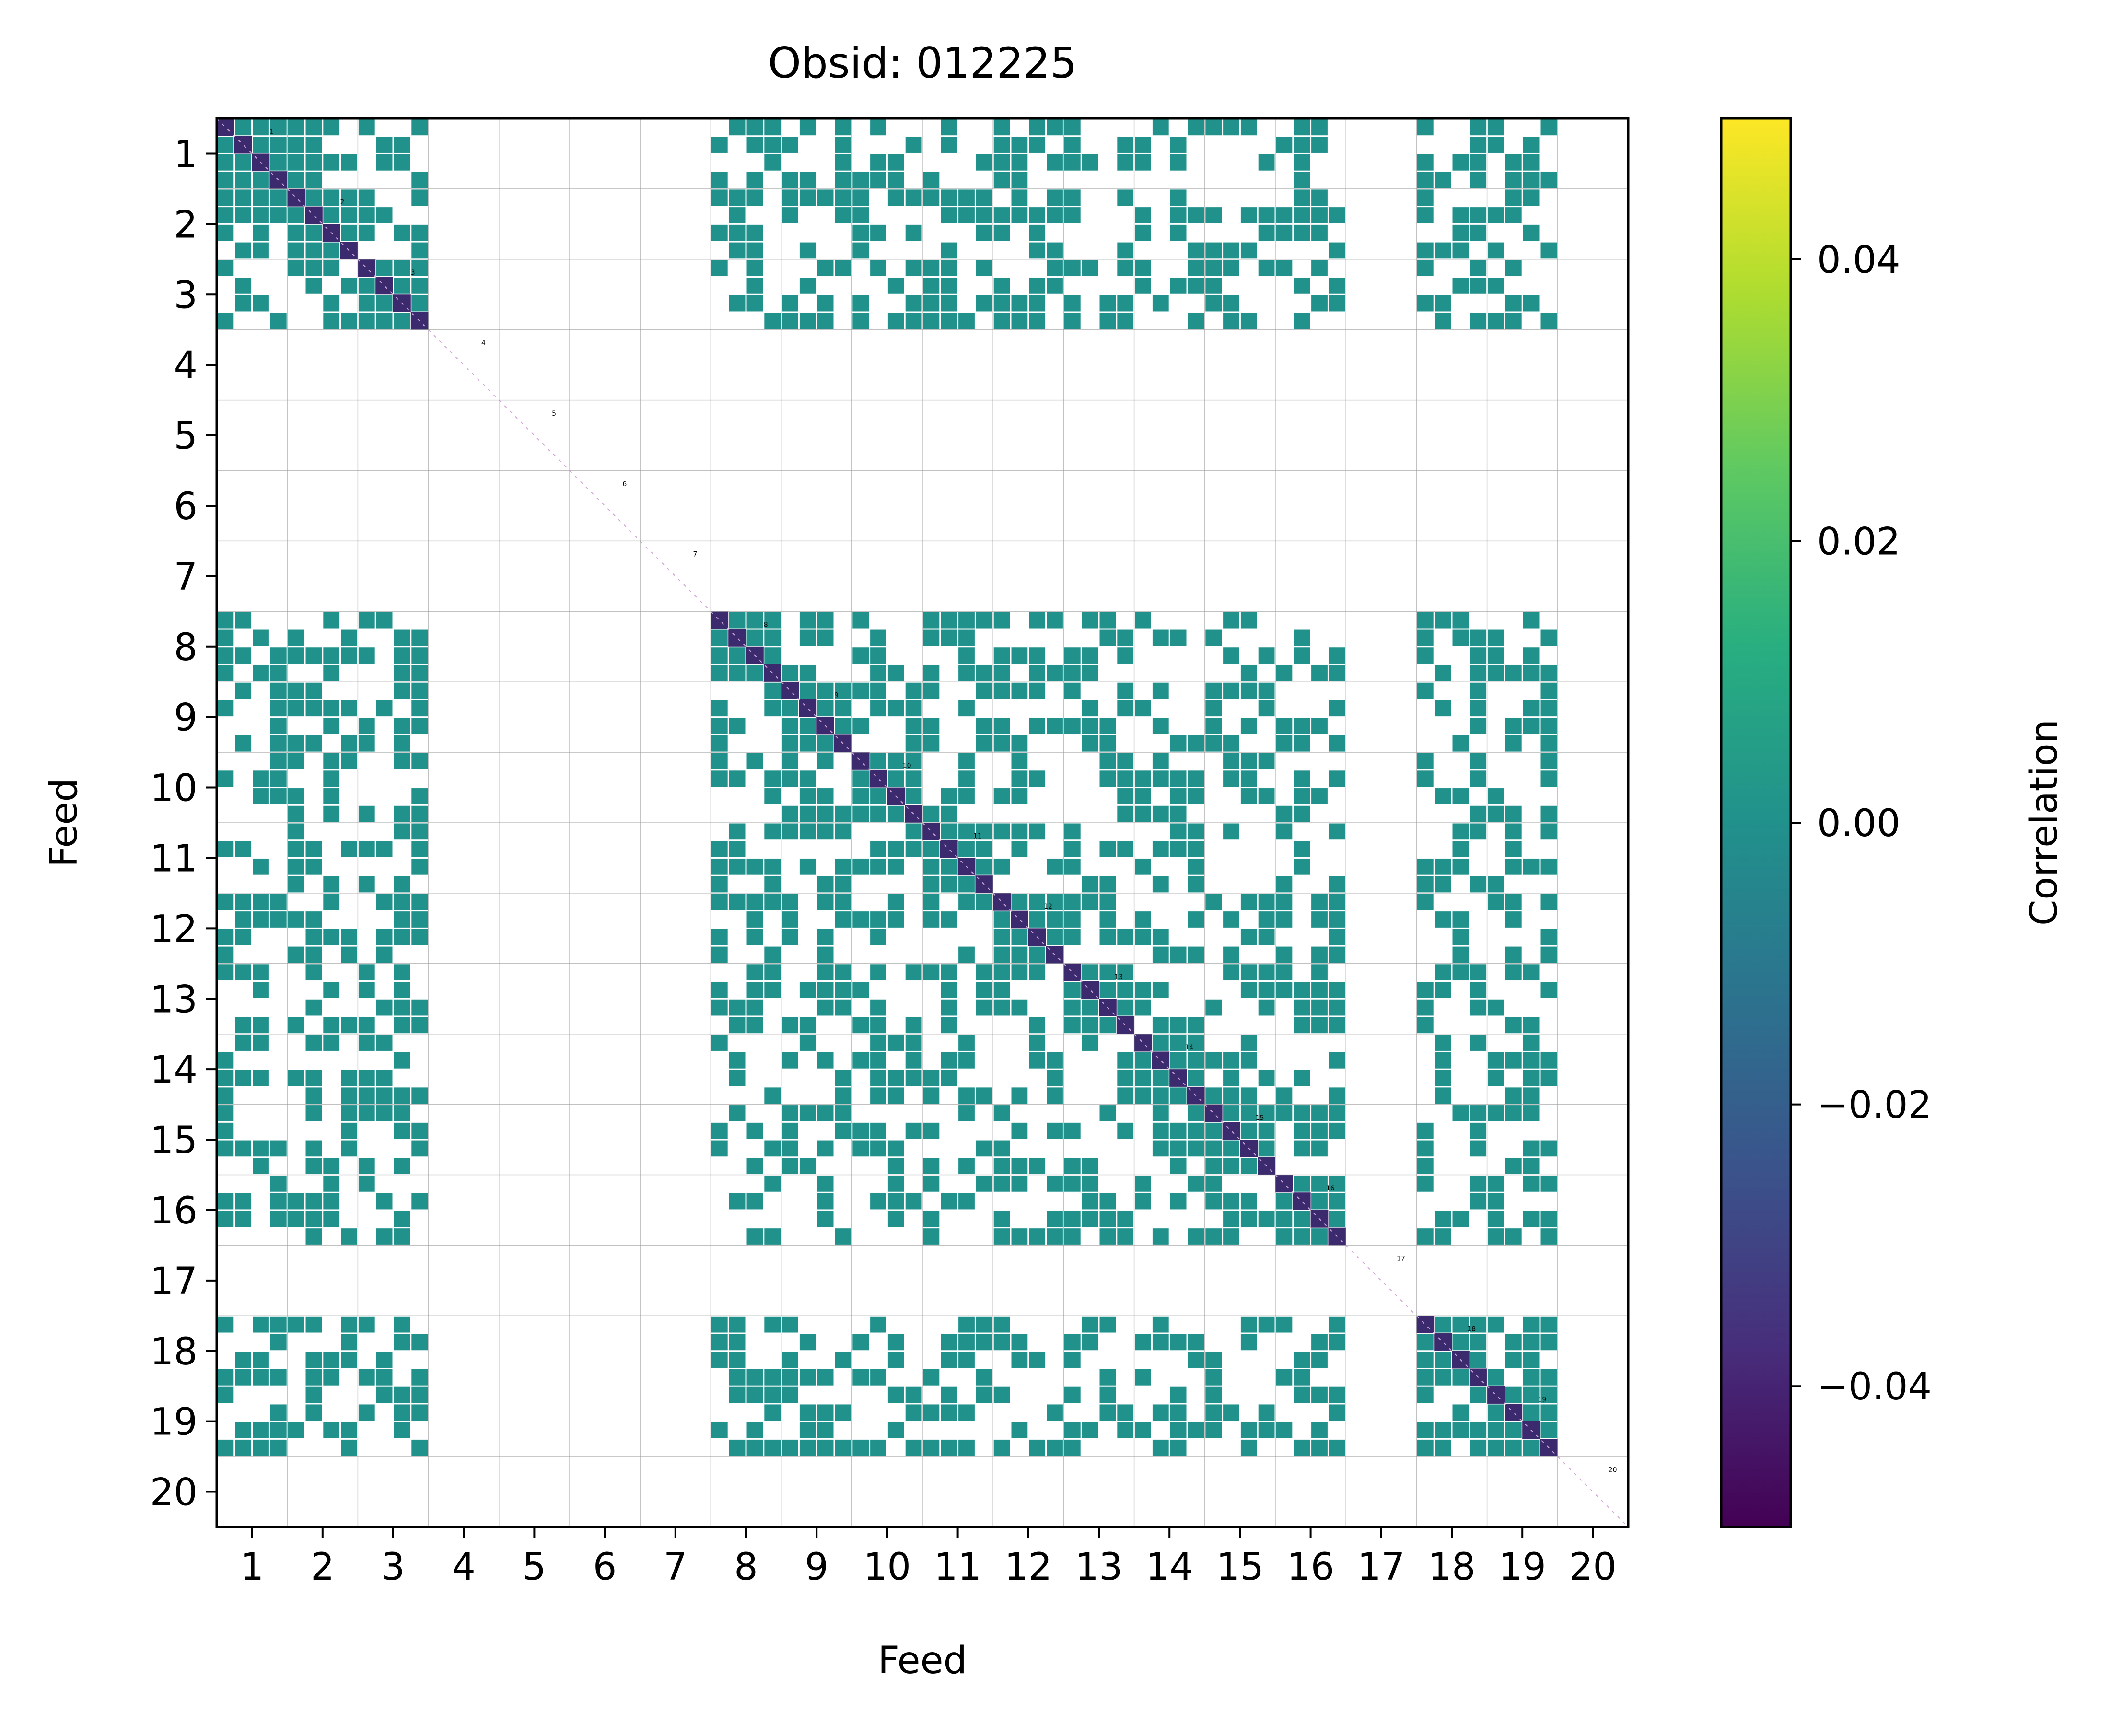 The width and height of the screenshot is (2111, 1736). What do you see at coordinates (1072, 972) in the screenshot?
I see `diagonal-cell` at bounding box center [1072, 972].